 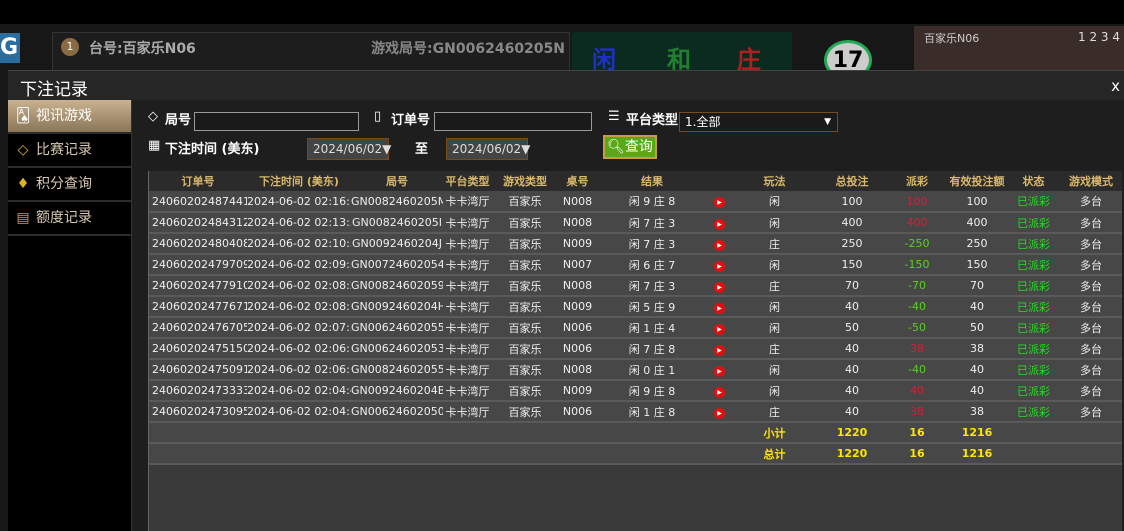 I want to click on sidebar-item-label: 积分查询, so click(x=64, y=184).